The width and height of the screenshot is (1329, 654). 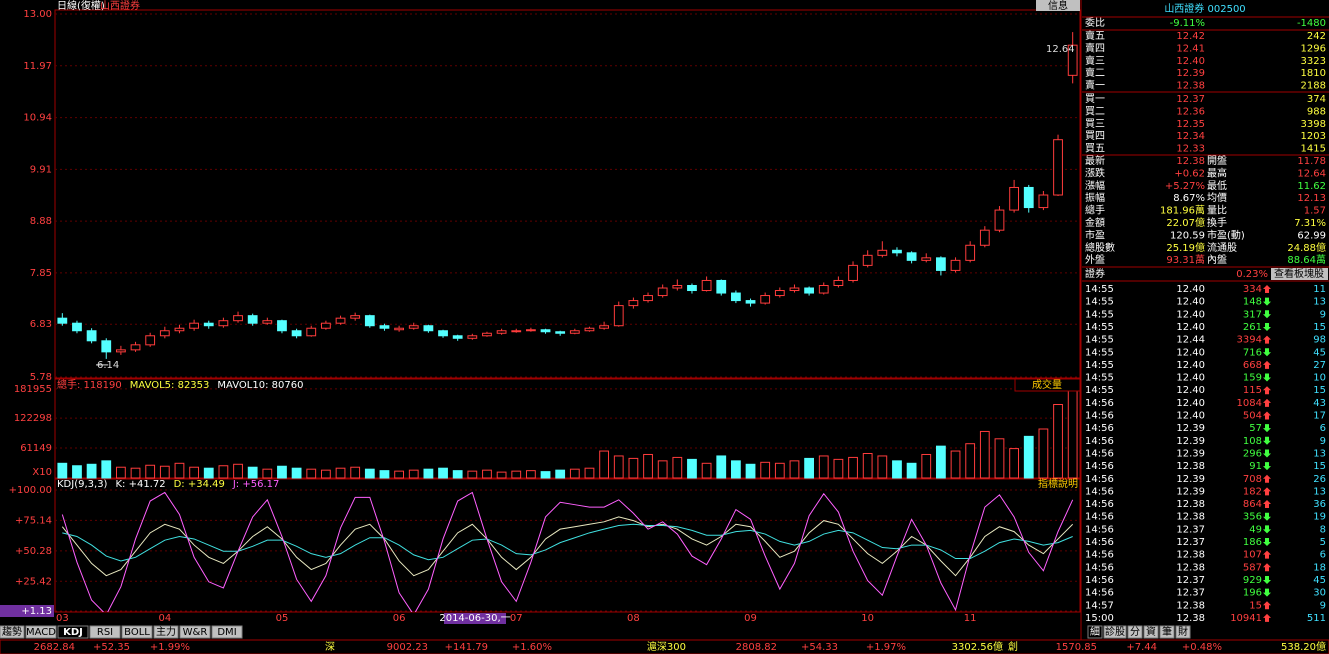 What do you see at coordinates (1217, 211) in the screenshot?
I see `stat-label: 量比` at bounding box center [1217, 211].